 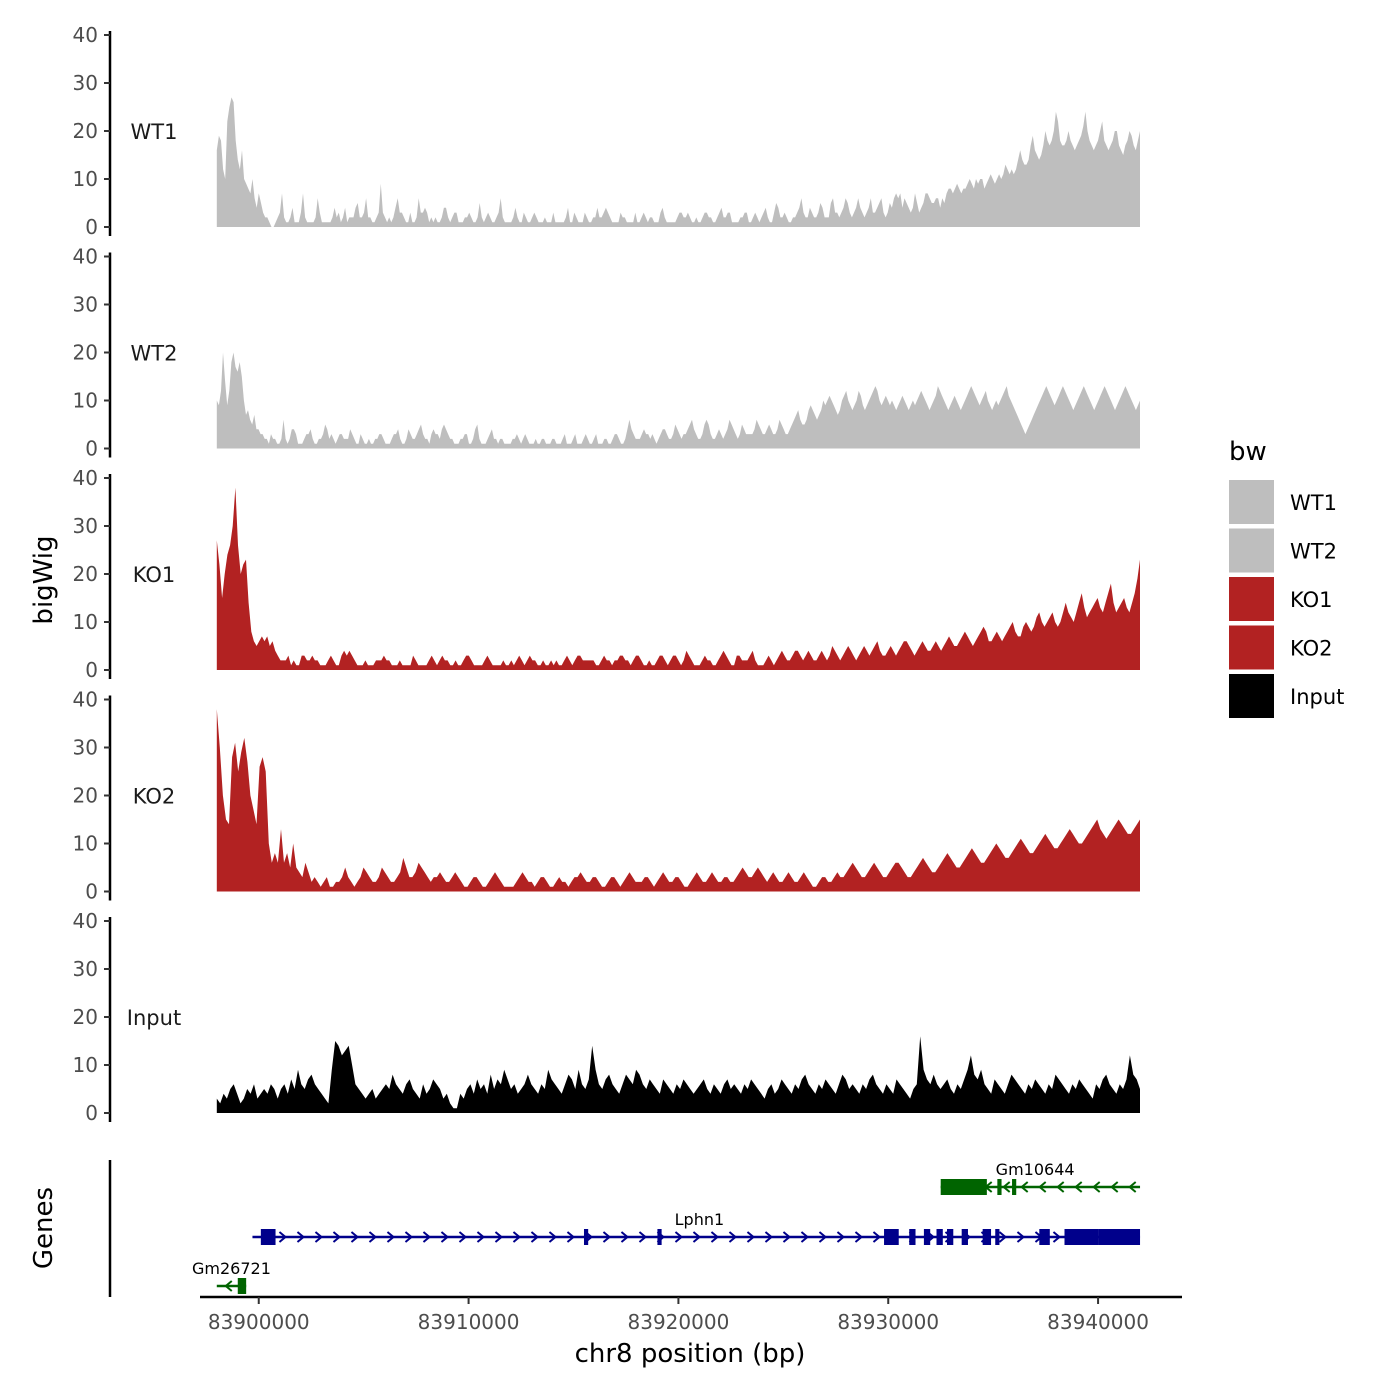 What do you see at coordinates (1286, 577) in the screenshot?
I see `legend: bw WT1 WT2 KO1 KO2 Input` at bounding box center [1286, 577].